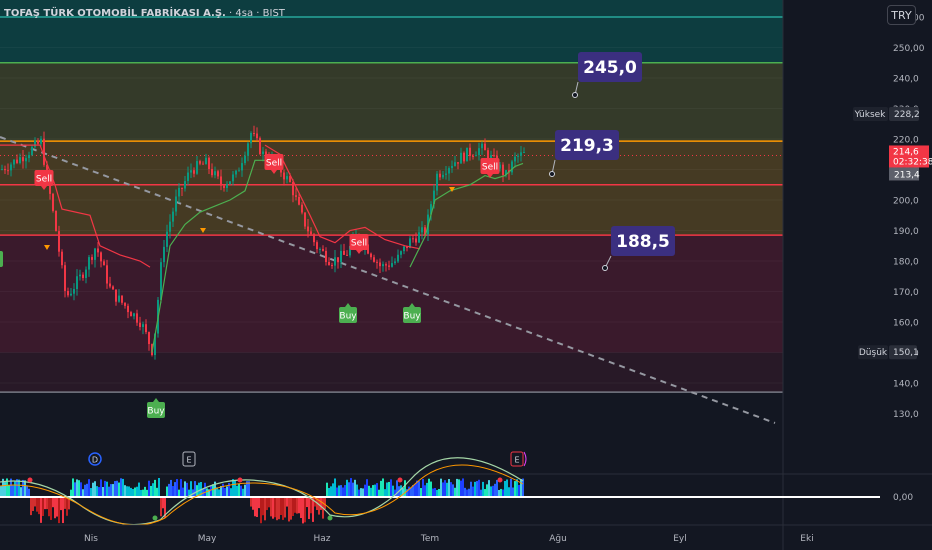 The height and width of the screenshot is (550, 932). I want to click on prev-value: 213,4, so click(907, 175).